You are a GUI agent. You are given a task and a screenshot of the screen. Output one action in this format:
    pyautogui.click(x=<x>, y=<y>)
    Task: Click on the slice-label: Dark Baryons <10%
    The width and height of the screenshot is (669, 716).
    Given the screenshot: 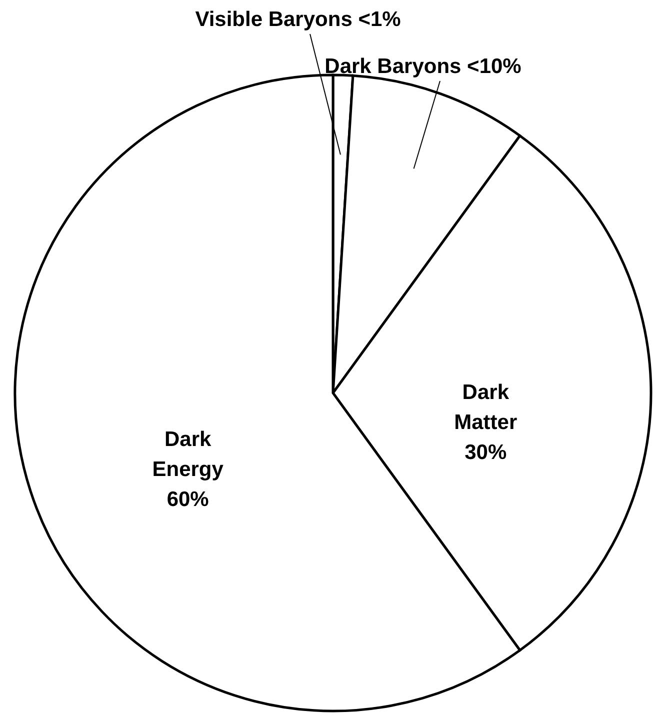 What is the action you would take?
    pyautogui.click(x=423, y=66)
    